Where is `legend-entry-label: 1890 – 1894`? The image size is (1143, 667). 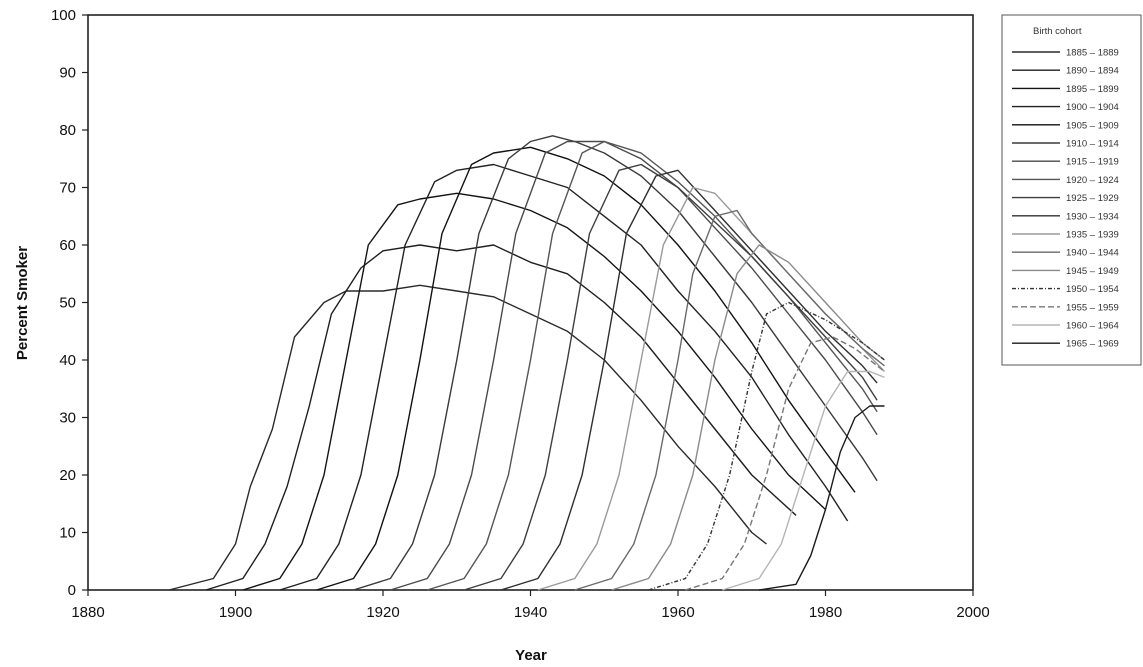 legend-entry-label: 1890 – 1894 is located at coordinates (1092, 71).